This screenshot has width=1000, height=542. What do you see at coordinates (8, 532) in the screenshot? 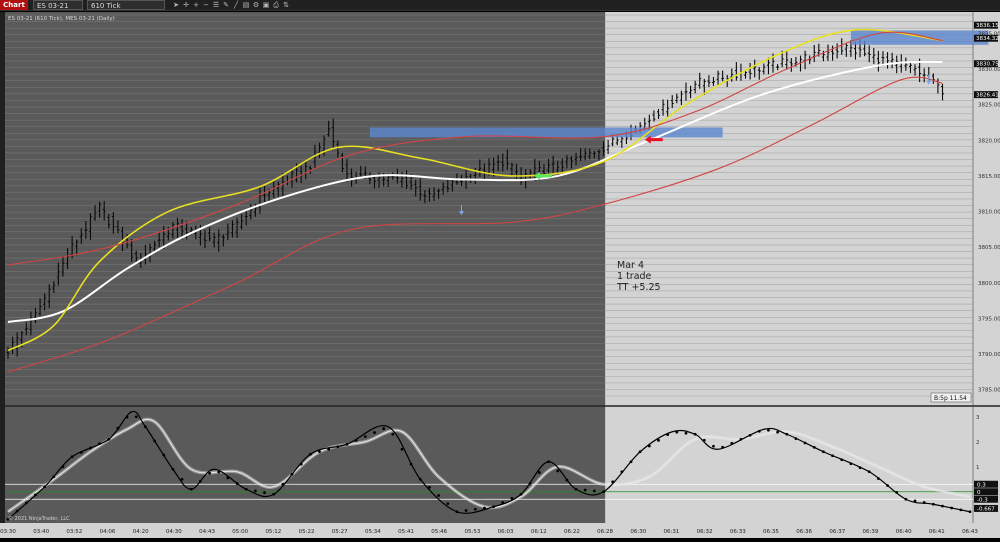
I see `x-tick-label: 03:30` at bounding box center [8, 532].